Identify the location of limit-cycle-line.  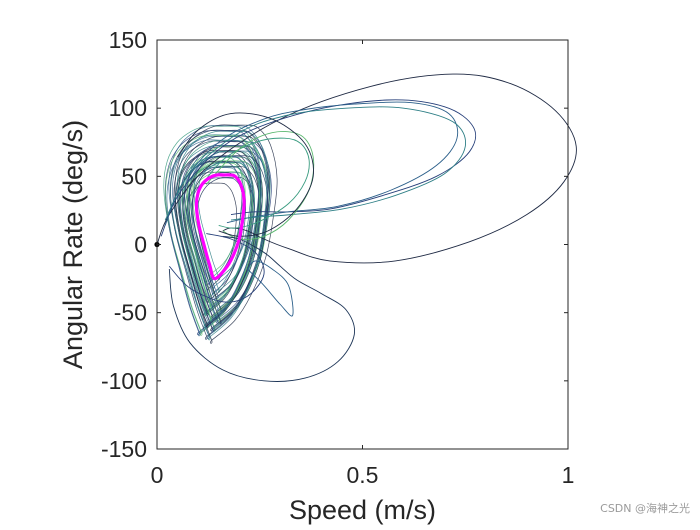
(220, 227).